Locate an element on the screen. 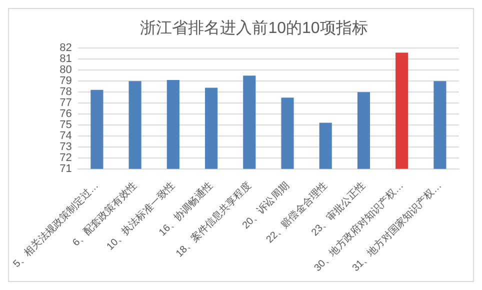 This screenshot has width=482, height=290. y-tick-label: 73 is located at coordinates (66, 146).